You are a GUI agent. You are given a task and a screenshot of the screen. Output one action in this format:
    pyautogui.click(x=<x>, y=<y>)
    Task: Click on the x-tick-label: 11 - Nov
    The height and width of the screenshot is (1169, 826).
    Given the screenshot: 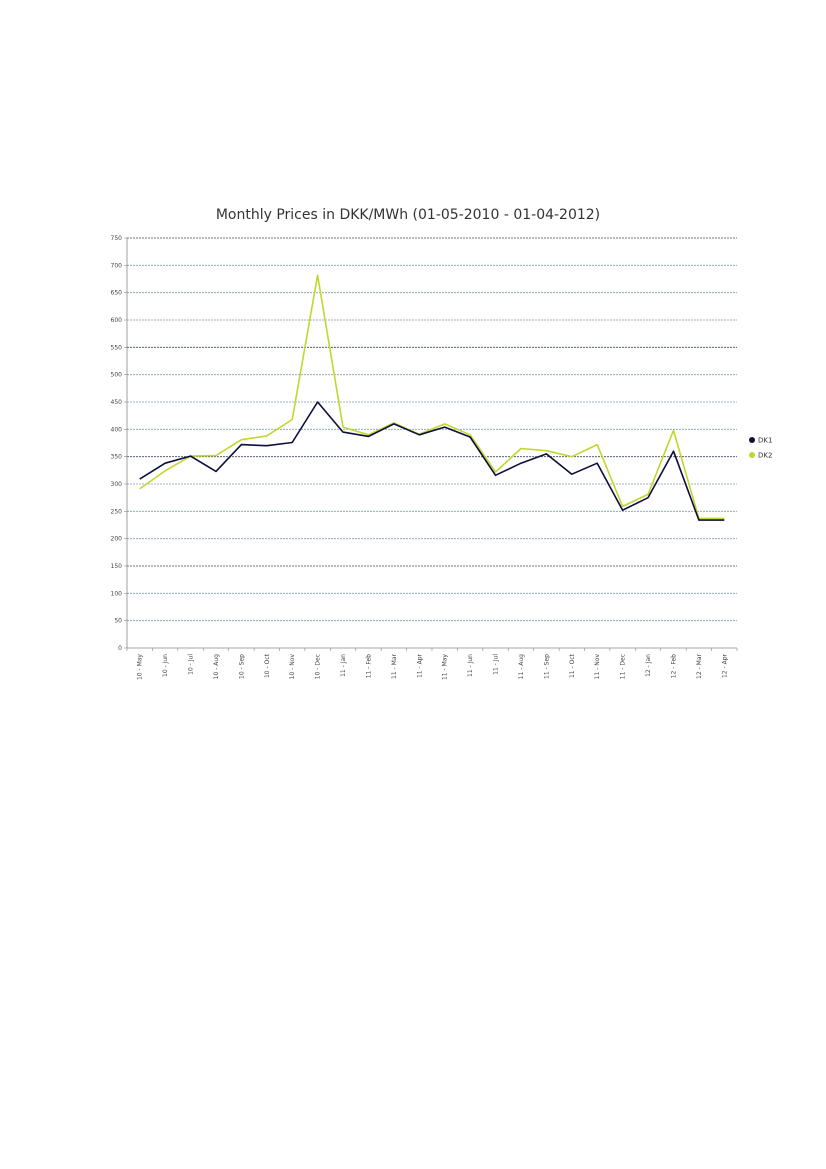 What is the action you would take?
    pyautogui.click(x=597, y=667)
    